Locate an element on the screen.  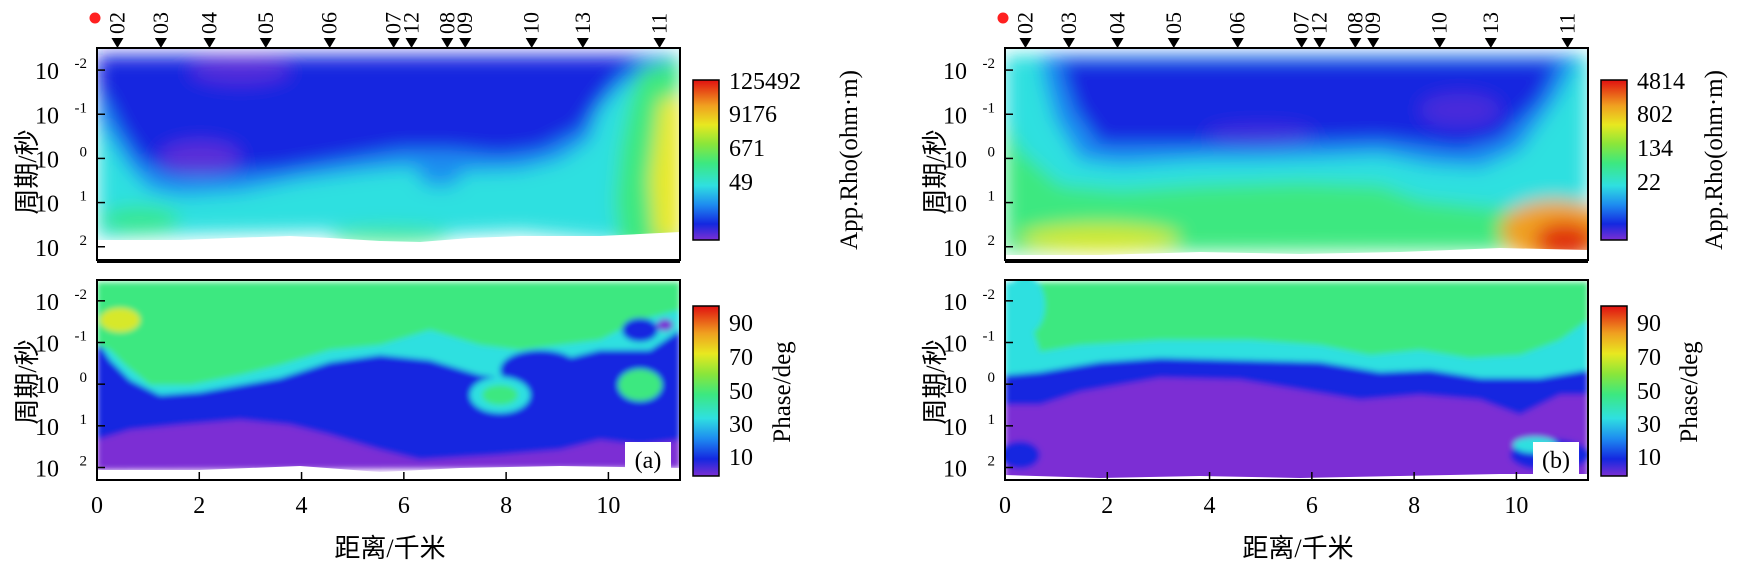
rho-section-a is located at coordinates (388, 154).